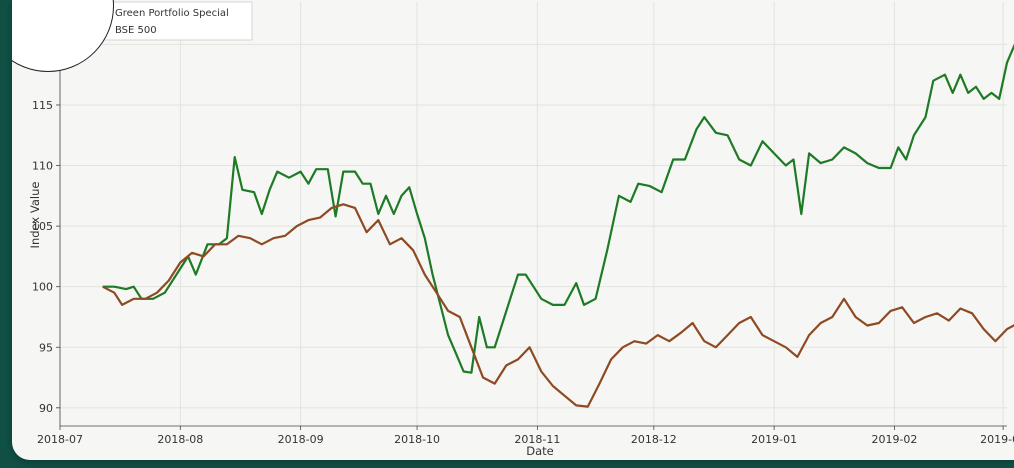 The width and height of the screenshot is (1014, 468). What do you see at coordinates (417, 439) in the screenshot?
I see `x-tick-label: 2018-10` at bounding box center [417, 439].